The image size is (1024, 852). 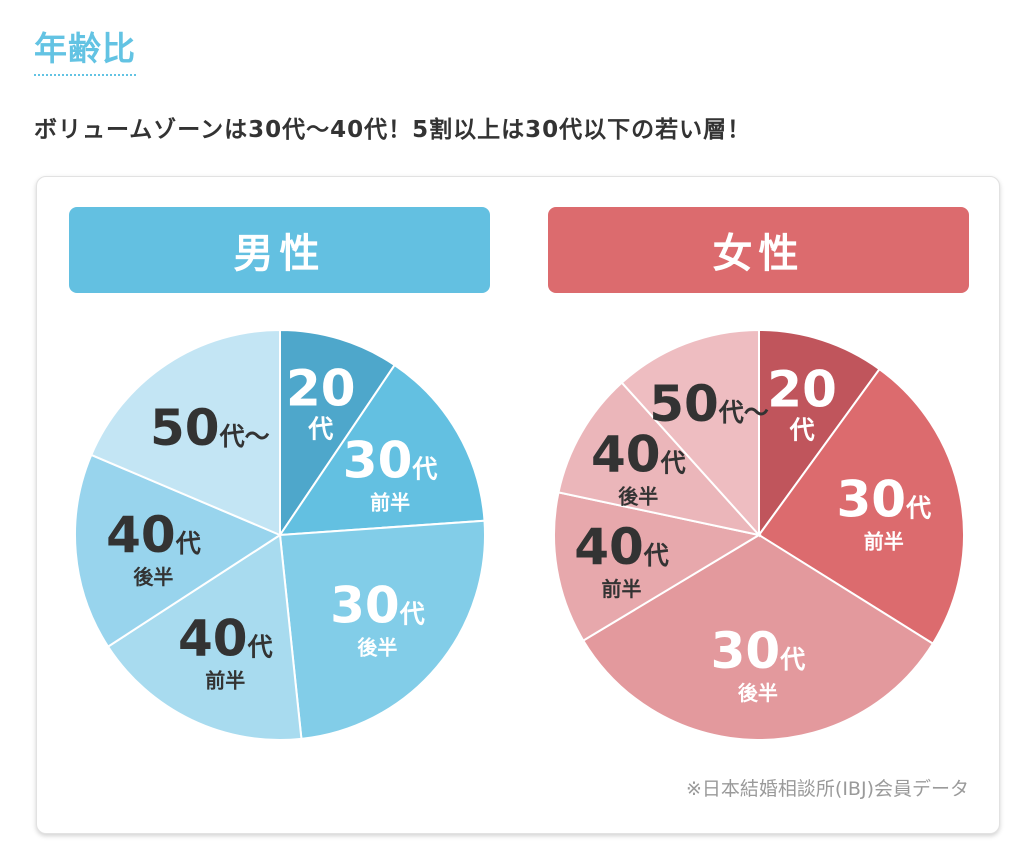 What do you see at coordinates (393, 130) in the screenshot?
I see `lead-text: ボリュームゾーンは30代〜40代！5割以上は30代以下の若い層！` at bounding box center [393, 130].